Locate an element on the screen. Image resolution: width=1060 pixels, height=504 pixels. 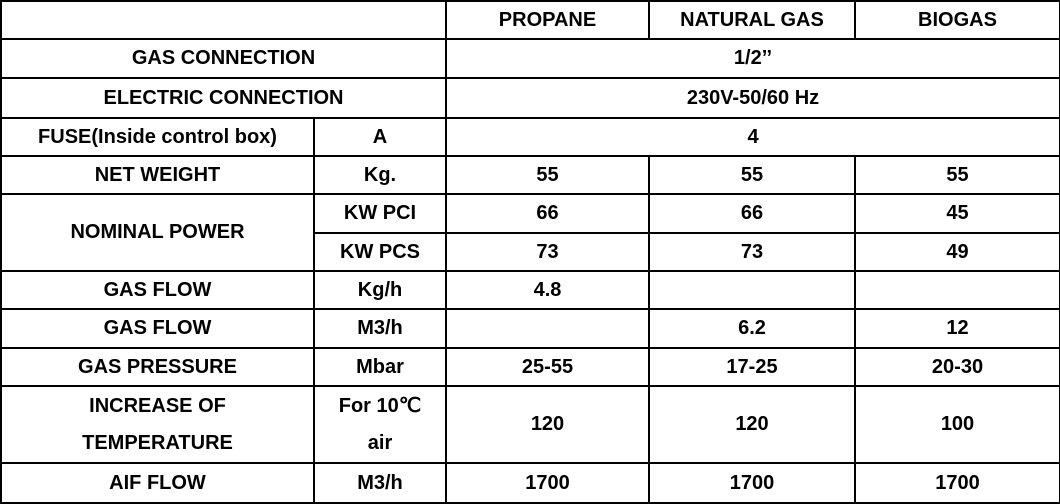
gas-connection-label: GAS CONNECTION is located at coordinates (223, 58).